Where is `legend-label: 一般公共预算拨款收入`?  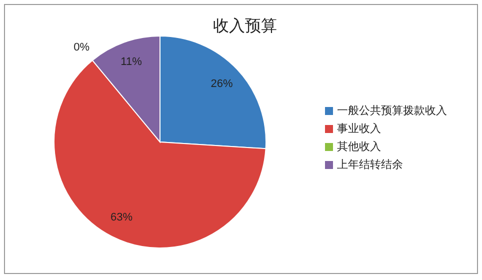 legend-label: 一般公共预算拨款收入 is located at coordinates (392, 111).